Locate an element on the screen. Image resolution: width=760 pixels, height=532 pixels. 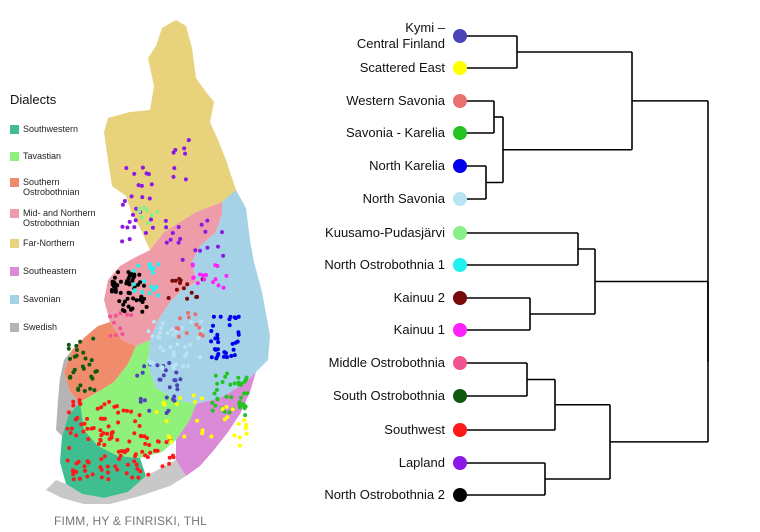
leaf-label: Western Savonia is located at coordinates (395, 100).